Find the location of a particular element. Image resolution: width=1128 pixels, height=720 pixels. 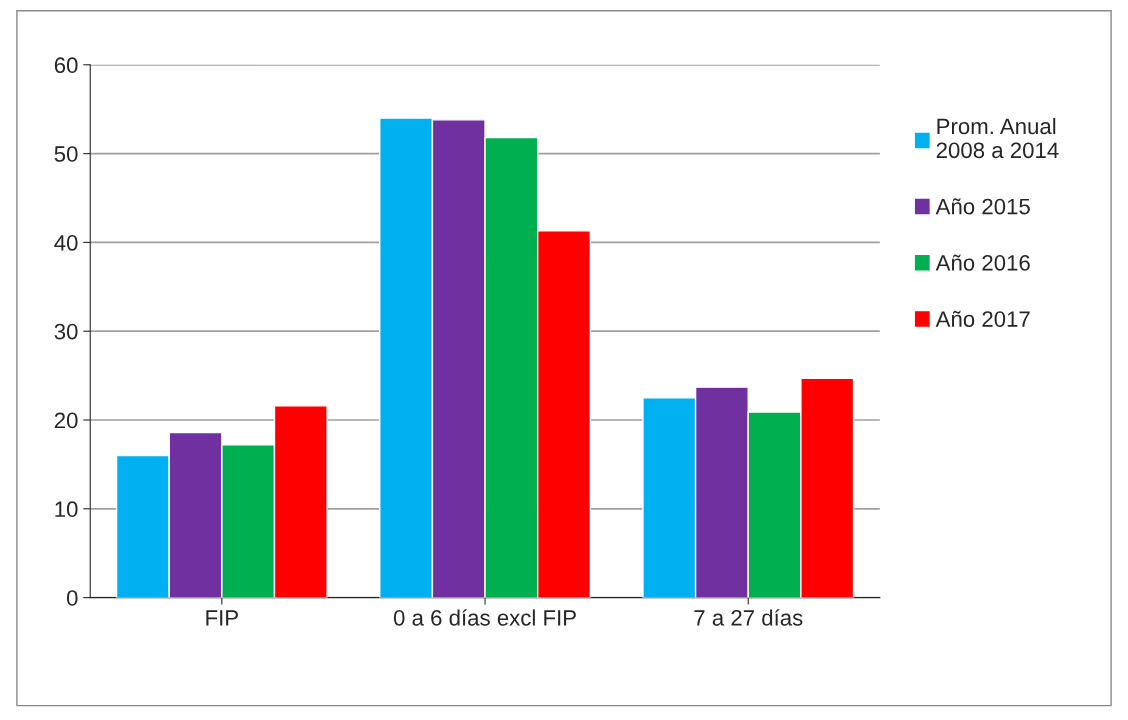

x-tick-label: 7 a 27 días is located at coordinates (748, 617).